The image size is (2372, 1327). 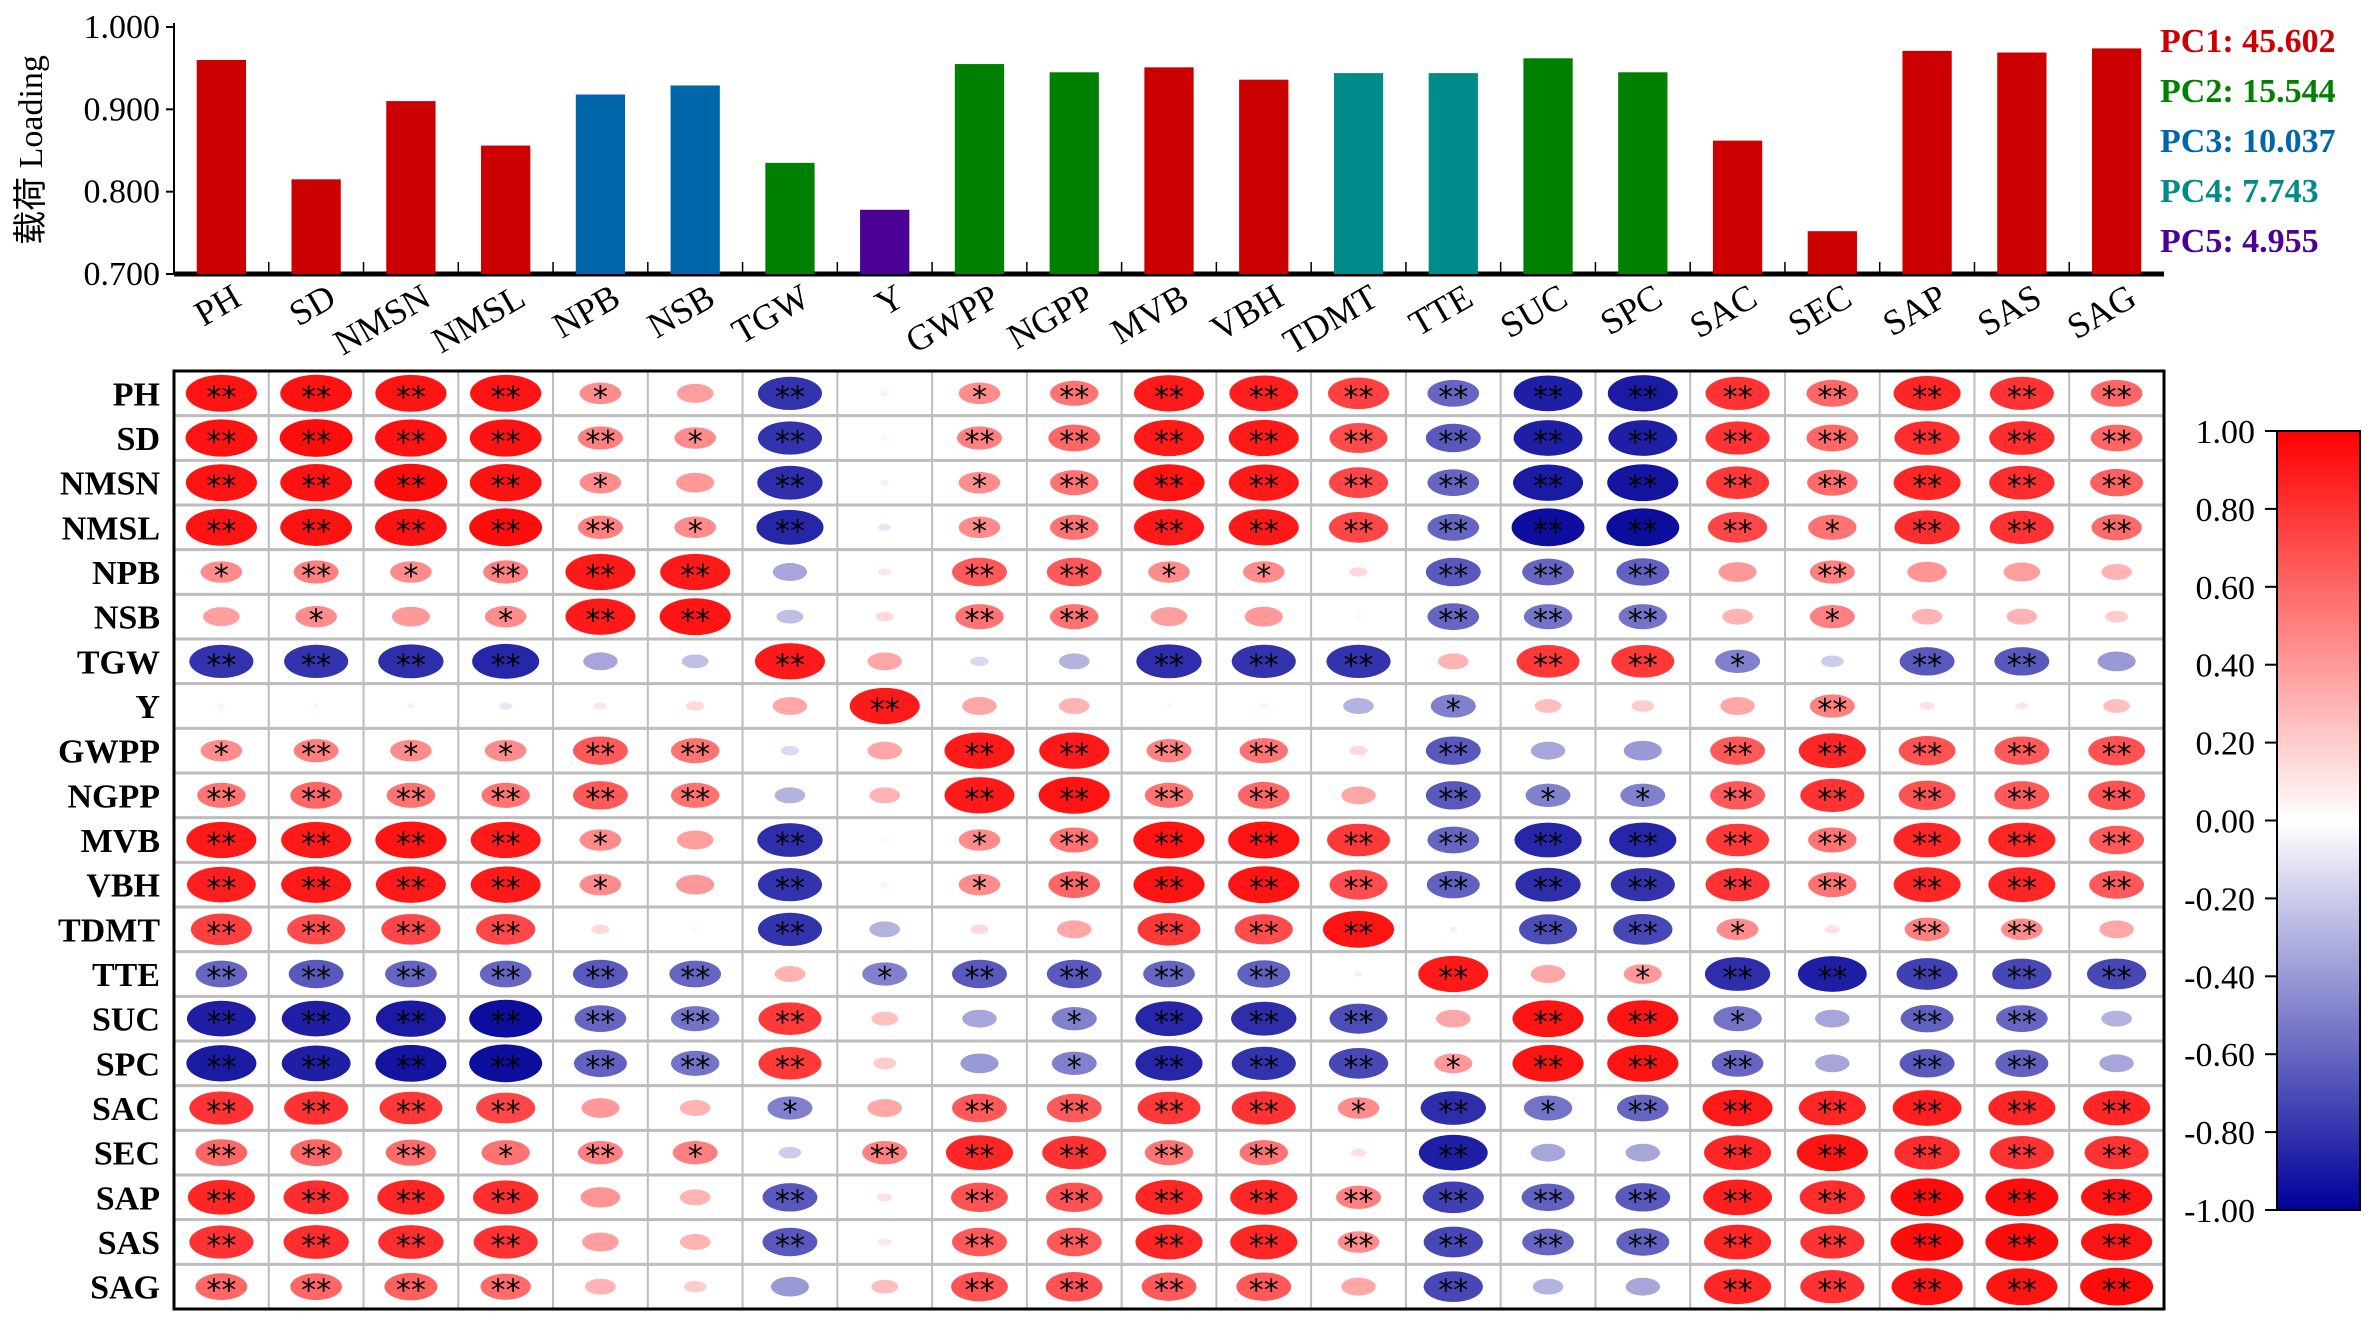 What do you see at coordinates (505, 884) in the screenshot?
I see `cell-vbh-nmsl` at bounding box center [505, 884].